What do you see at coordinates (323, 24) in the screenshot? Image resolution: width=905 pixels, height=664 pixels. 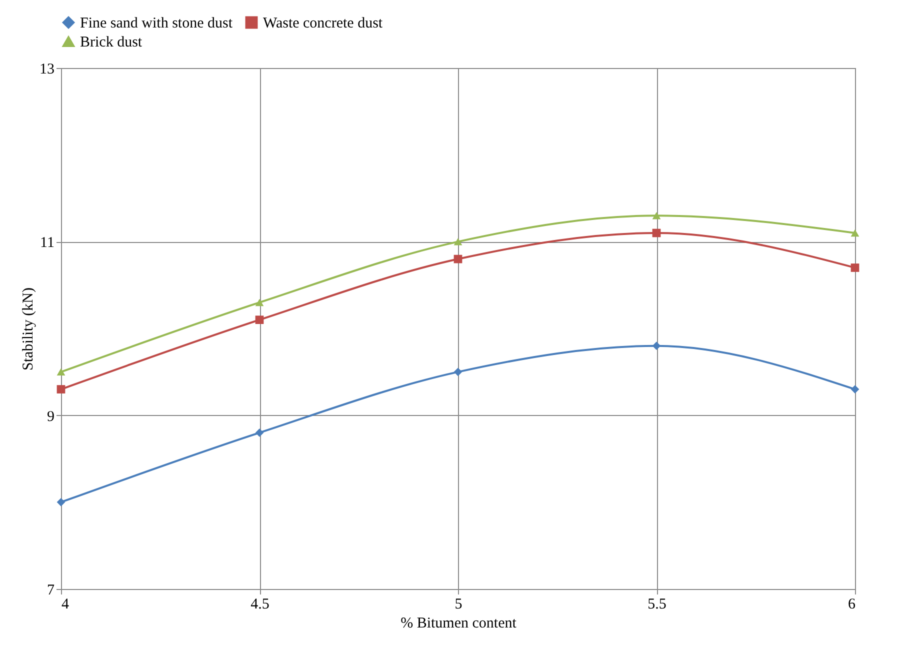 I see `legend-label: Waste concrete dust` at bounding box center [323, 24].